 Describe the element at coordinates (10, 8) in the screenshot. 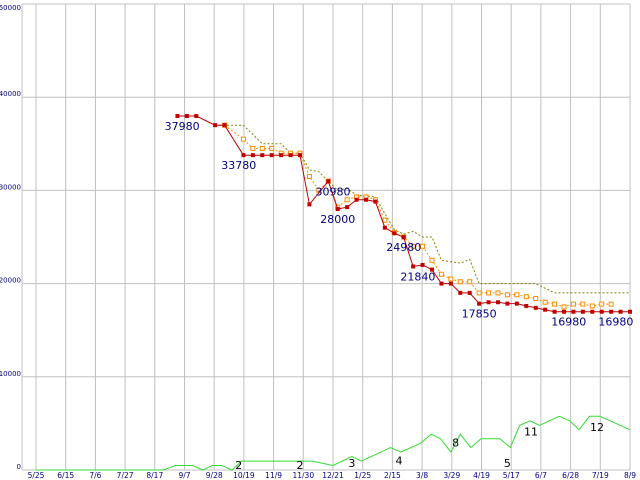

I see `y-tick-label: 50000` at that location.